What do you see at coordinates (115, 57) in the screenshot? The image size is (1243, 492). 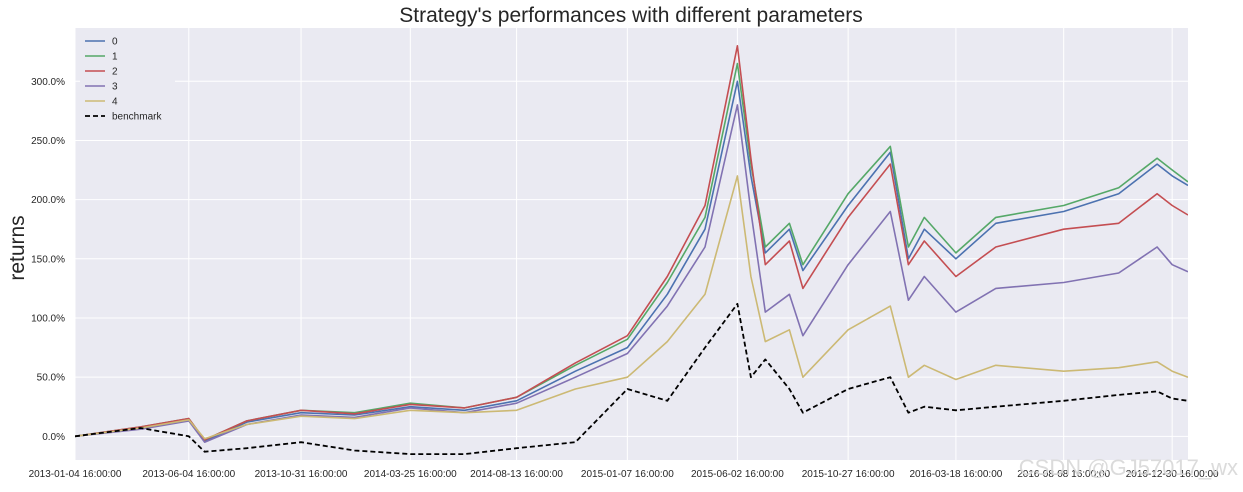 I see `legend-label: 1` at bounding box center [115, 57].